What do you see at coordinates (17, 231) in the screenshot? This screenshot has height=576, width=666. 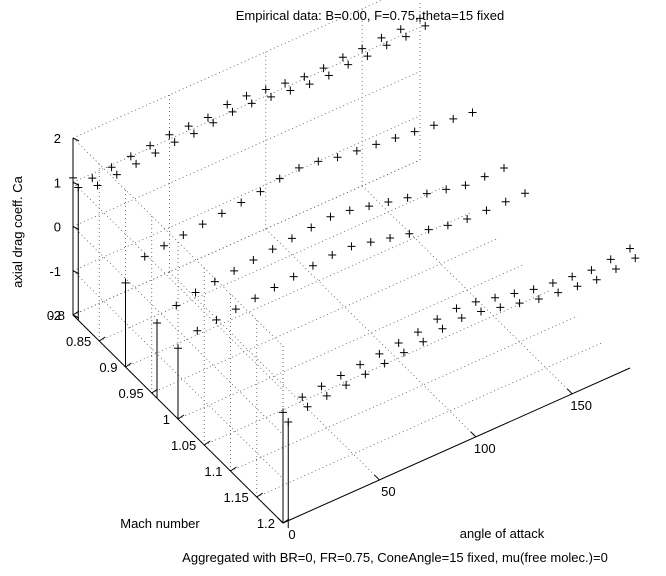 I see `z-axis-label: axial drag coeff. Ca` at bounding box center [17, 231].